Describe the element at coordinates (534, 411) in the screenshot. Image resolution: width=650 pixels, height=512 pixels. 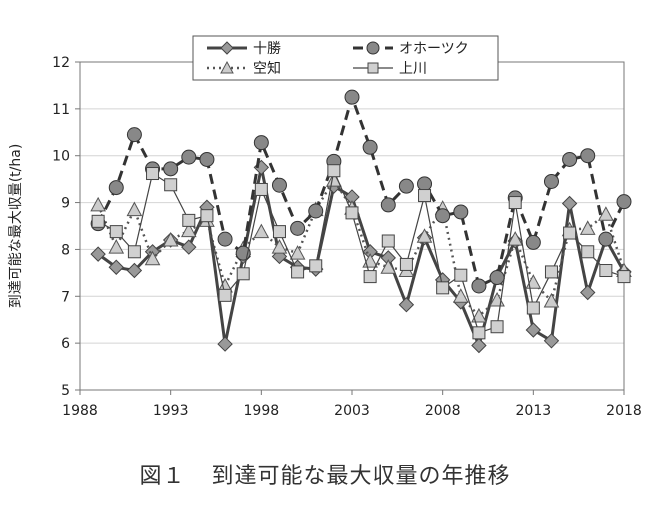
I see `x-tick-label: 2013` at that location.